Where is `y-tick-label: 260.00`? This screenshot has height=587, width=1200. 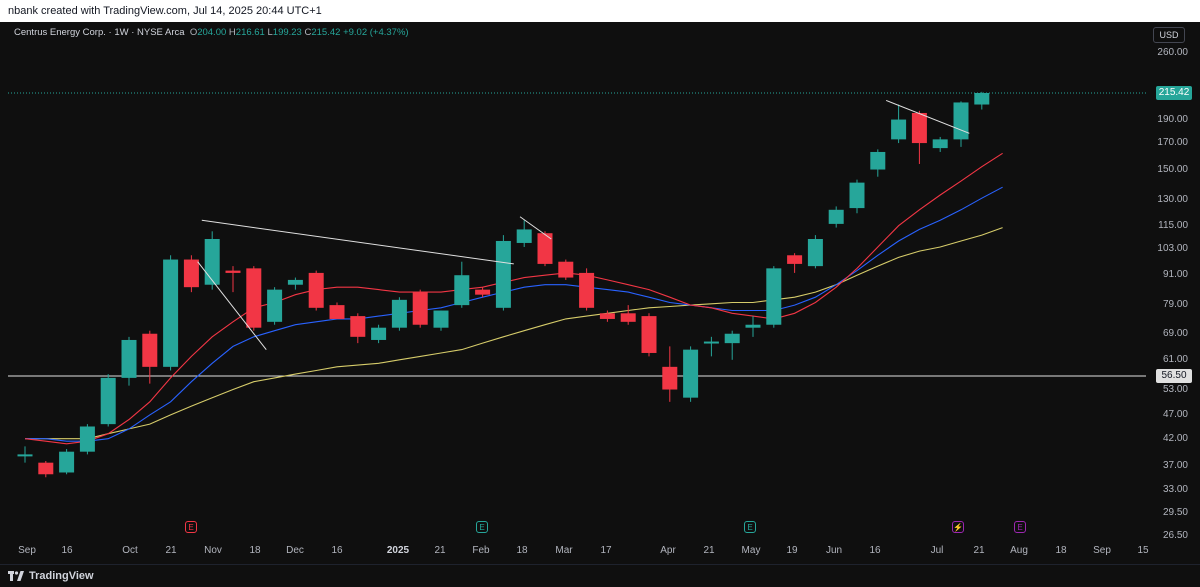
y-tick-label: 260.00 is located at coordinates (1172, 53).